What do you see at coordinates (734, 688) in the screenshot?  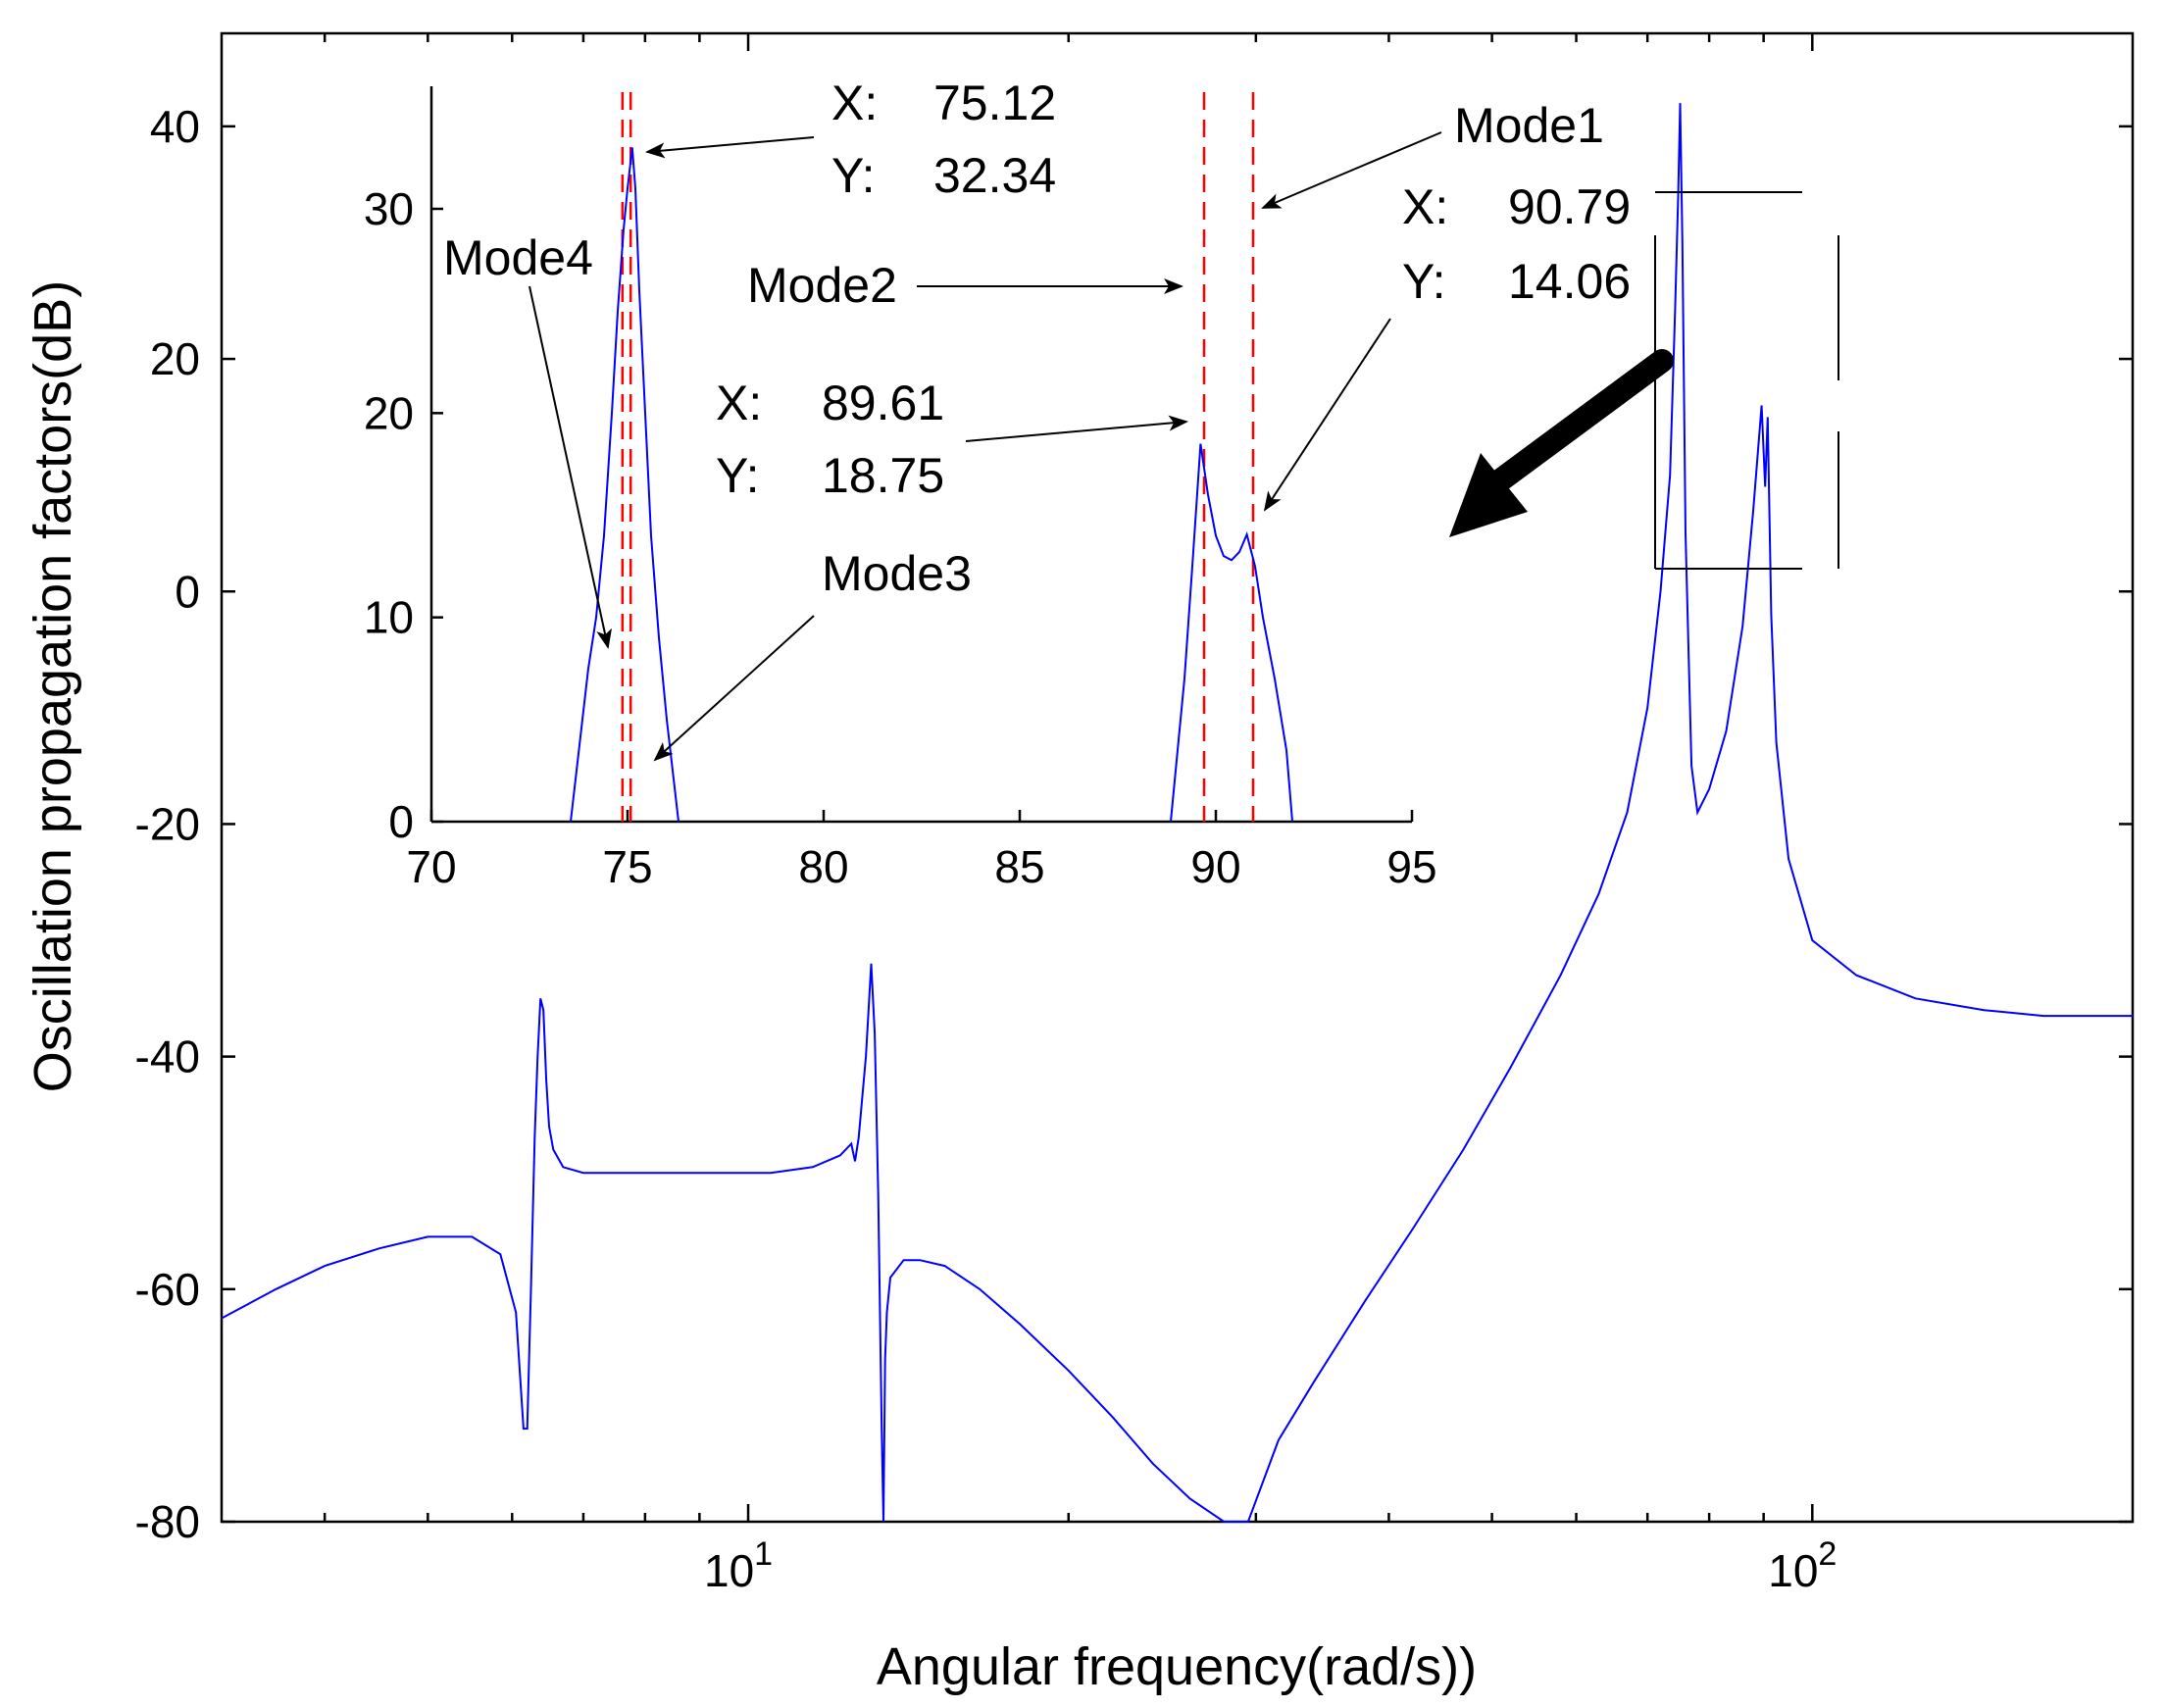 I see `mode3-arrow` at bounding box center [734, 688].